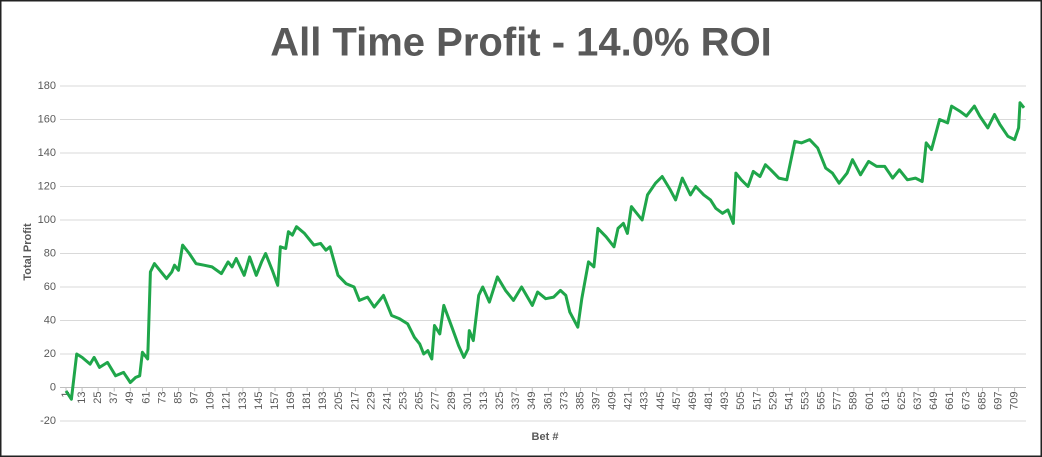 This screenshot has height=457, width=1042. What do you see at coordinates (918, 401) in the screenshot?
I see `x-tick-label: 637` at bounding box center [918, 401].